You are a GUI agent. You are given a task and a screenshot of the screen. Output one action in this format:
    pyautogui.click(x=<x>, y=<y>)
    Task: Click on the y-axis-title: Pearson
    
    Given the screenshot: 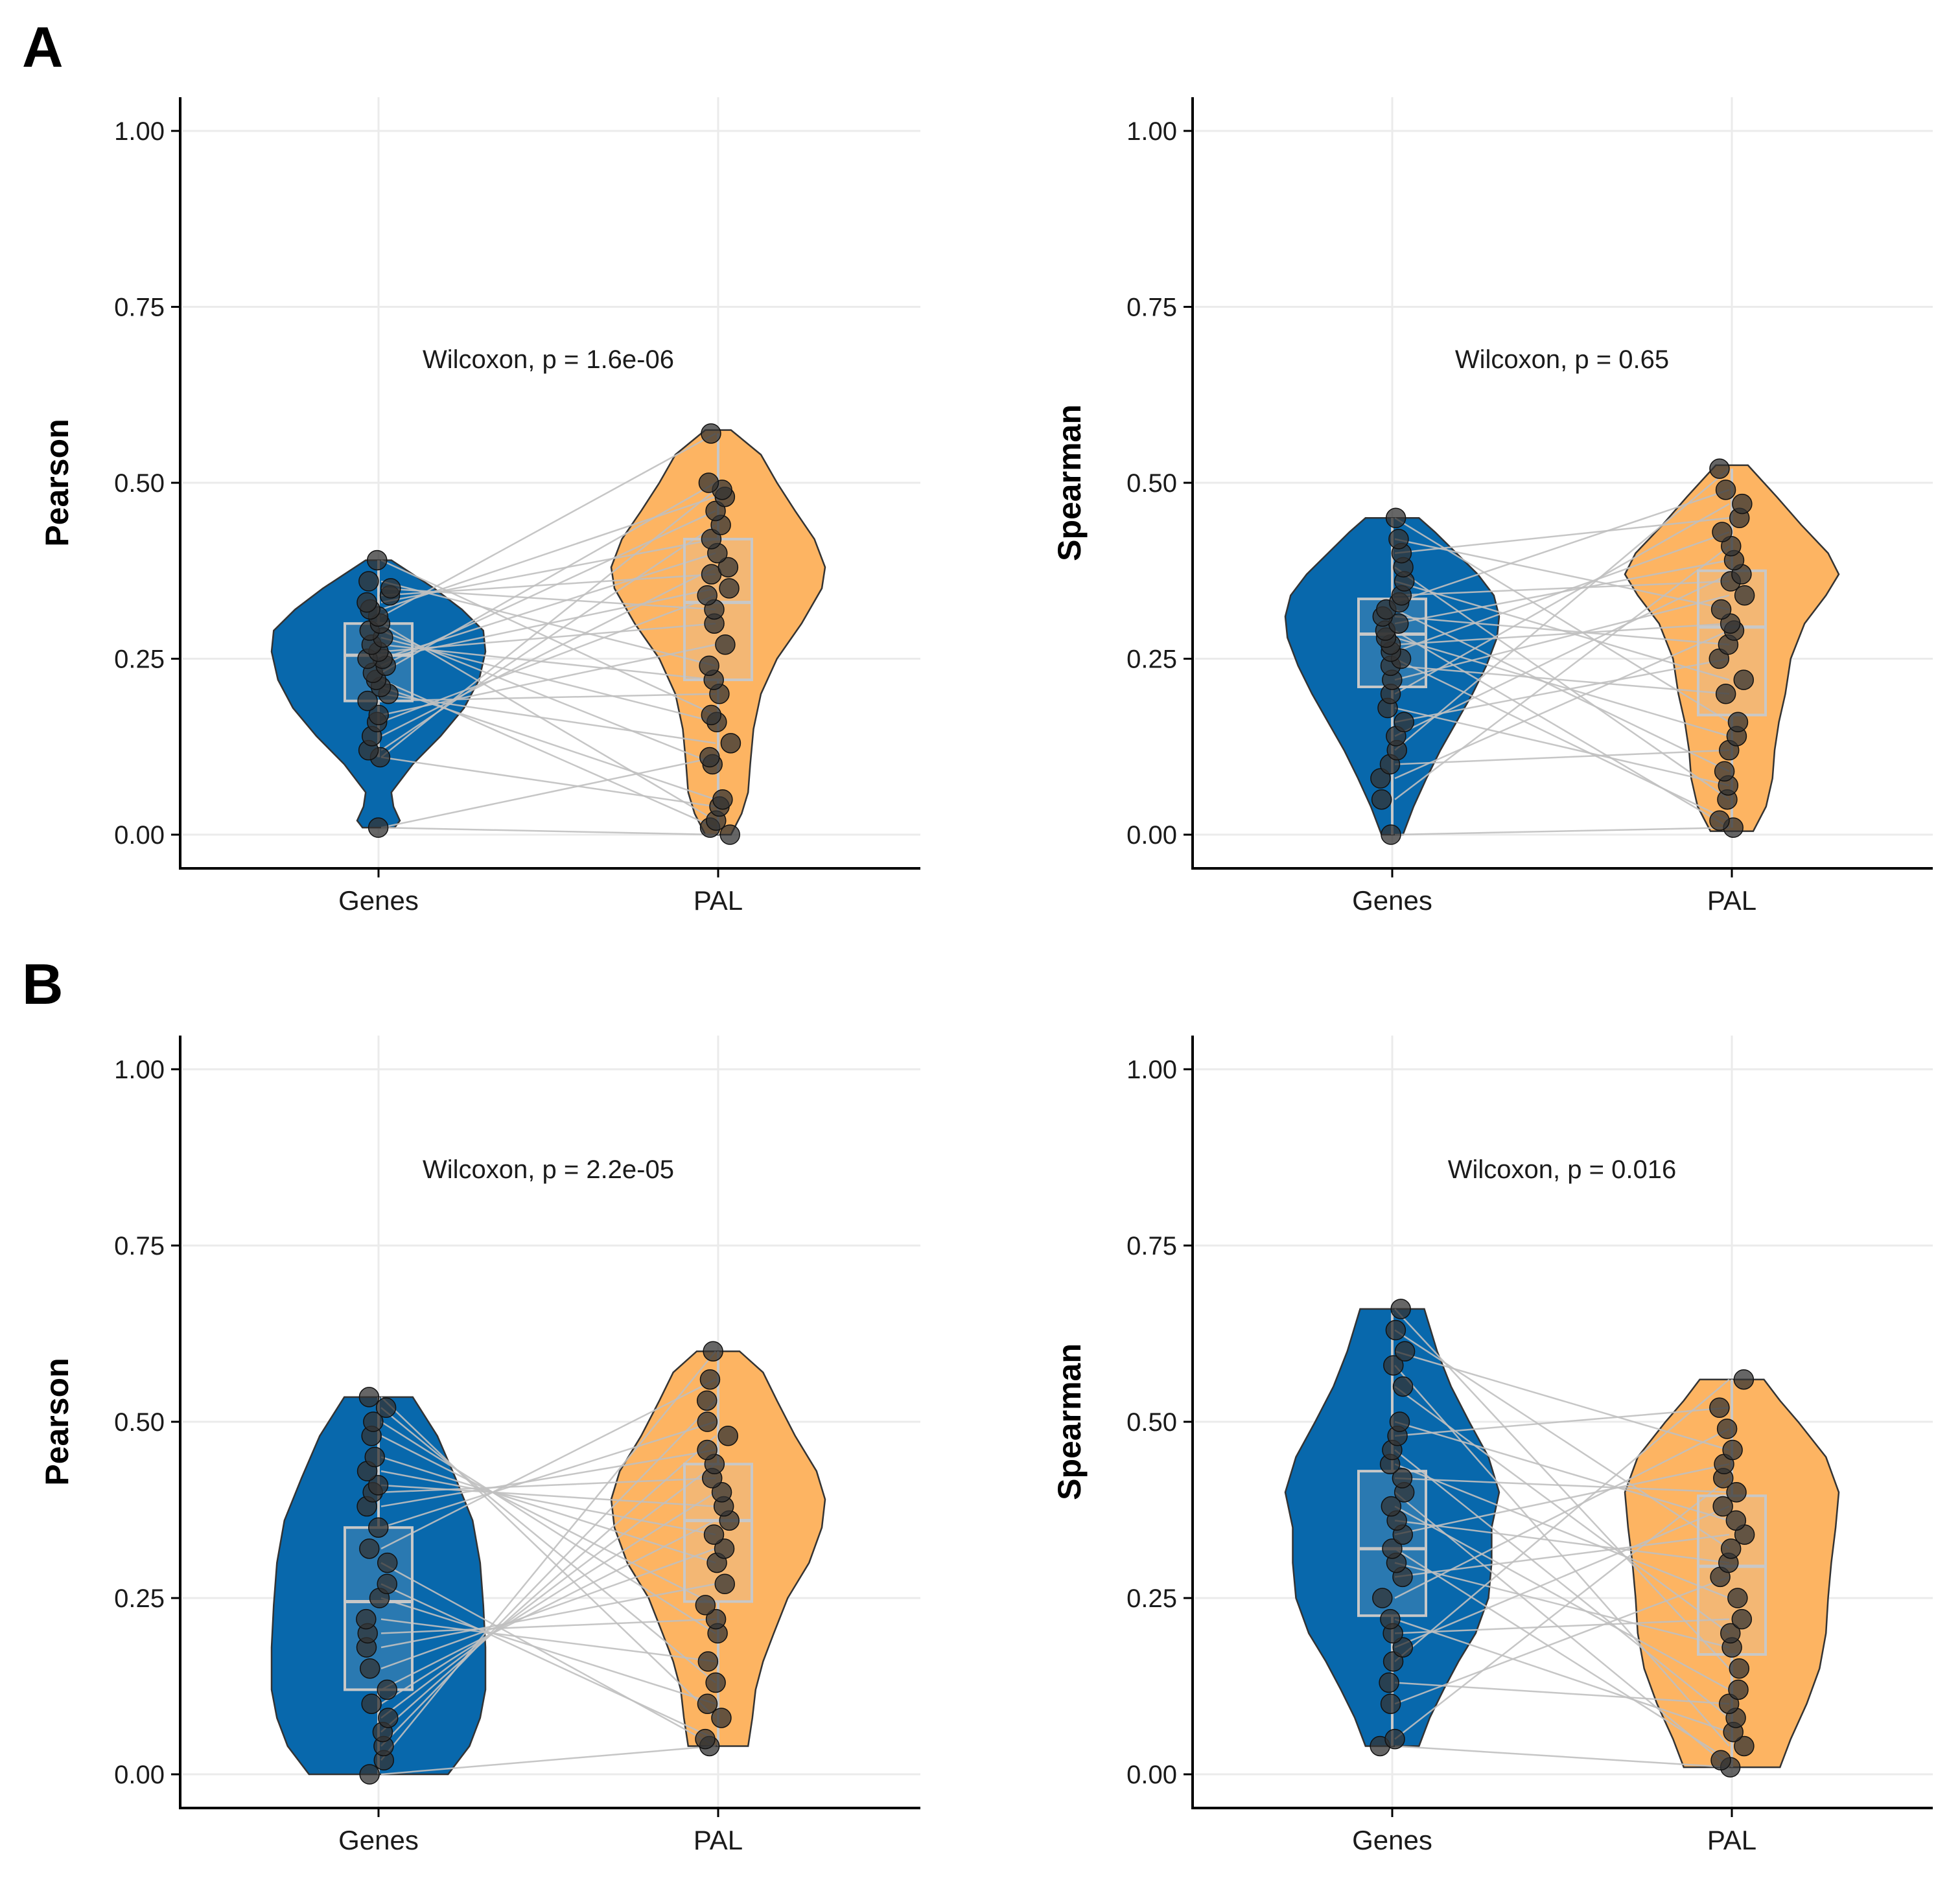 What is the action you would take?
    pyautogui.click(x=57, y=1421)
    